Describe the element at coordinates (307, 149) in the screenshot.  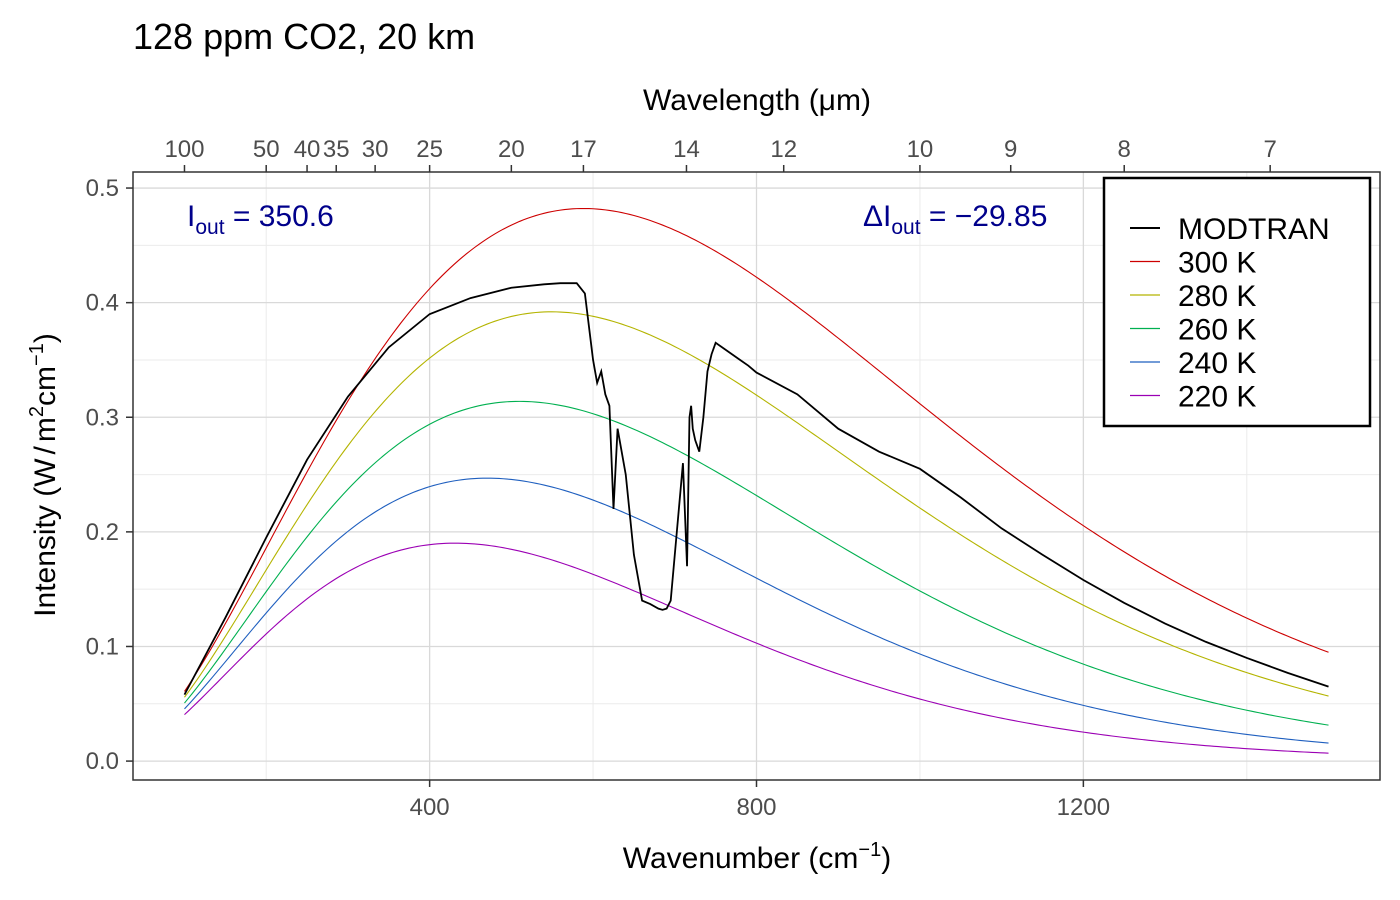
I see `x2-tick-label: 40` at that location.